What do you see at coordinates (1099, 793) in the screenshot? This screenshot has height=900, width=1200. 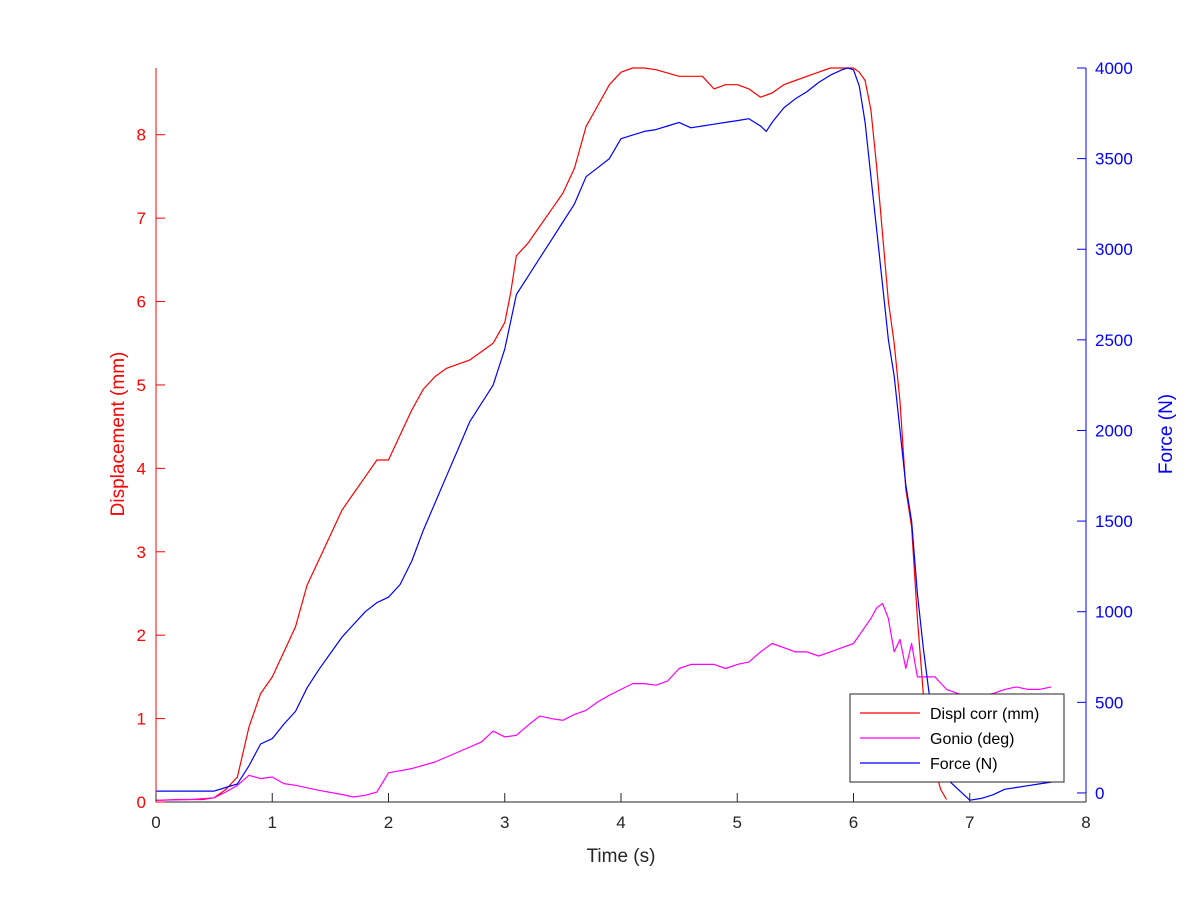 I see `right-y-tick-label: 0` at bounding box center [1099, 793].